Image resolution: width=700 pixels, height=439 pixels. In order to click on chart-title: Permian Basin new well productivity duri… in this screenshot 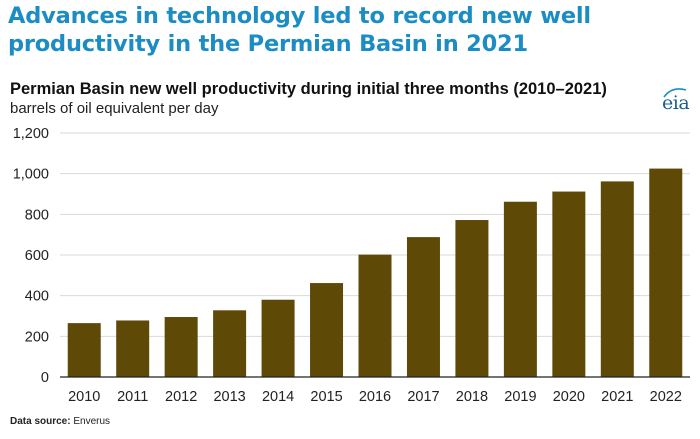, I will do `click(308, 89)`.